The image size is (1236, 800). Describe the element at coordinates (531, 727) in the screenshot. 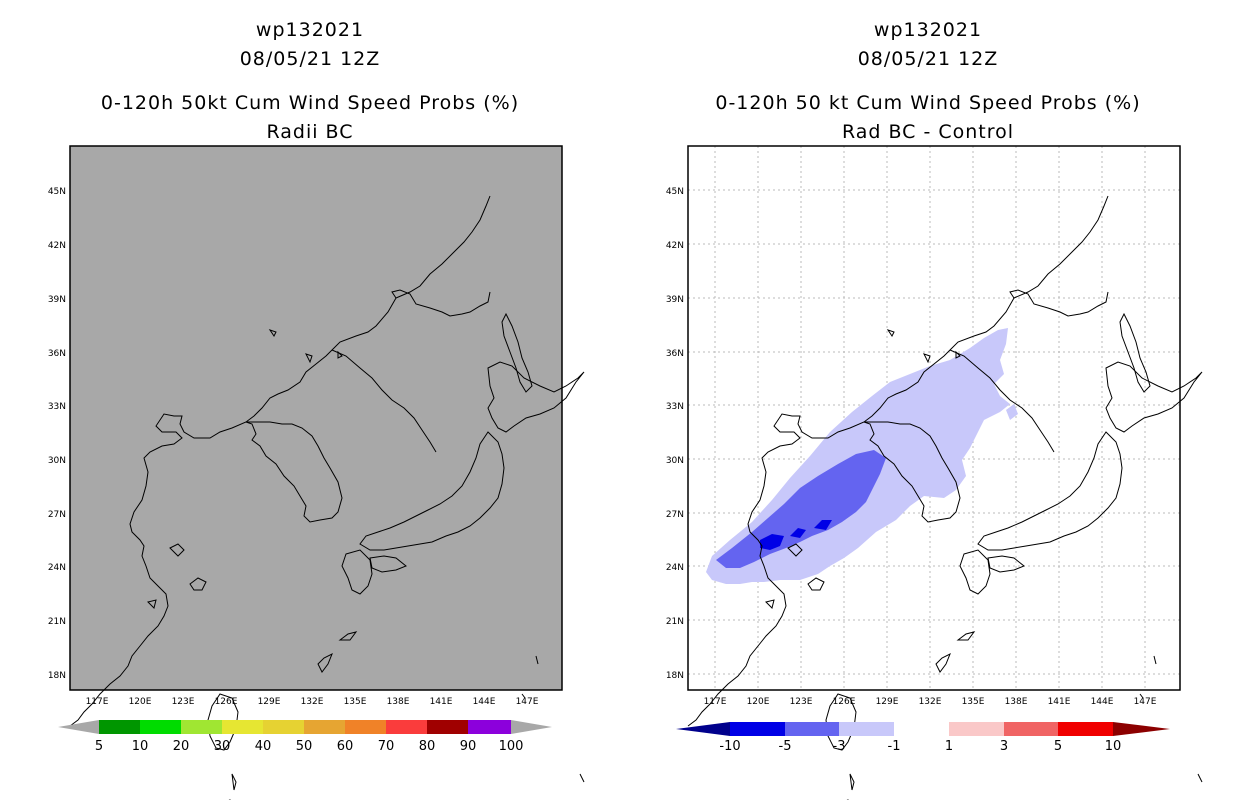

I see `left-colorbar-high-arrow` at that location.